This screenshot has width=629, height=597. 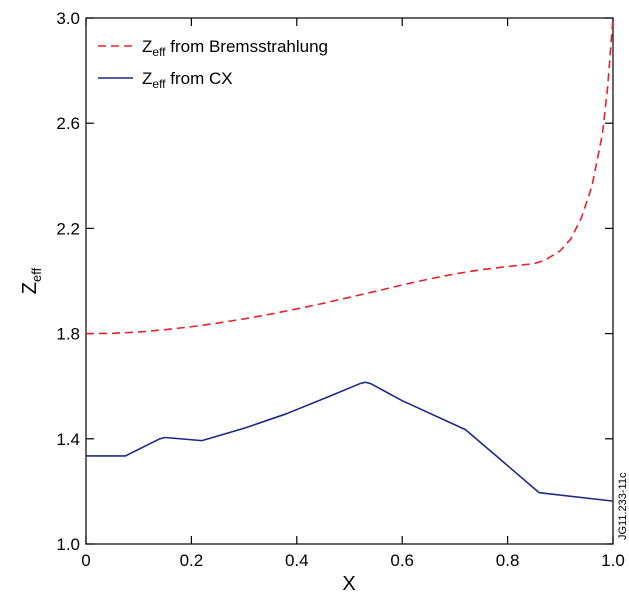 I want to click on y-tick-label: 2.6, so click(x=68, y=123).